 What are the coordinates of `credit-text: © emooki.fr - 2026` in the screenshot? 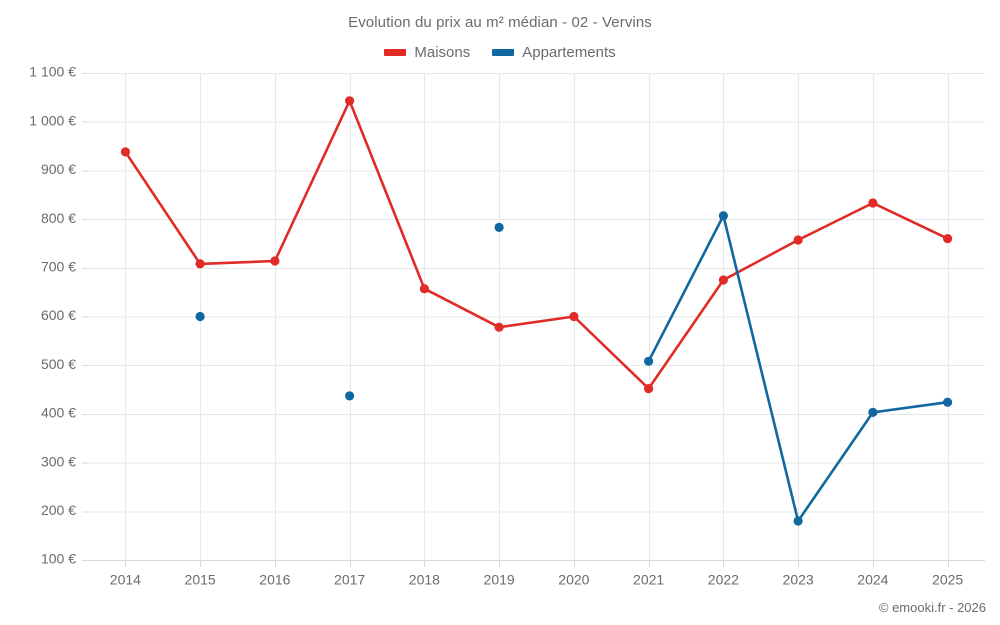 It's located at (932, 607).